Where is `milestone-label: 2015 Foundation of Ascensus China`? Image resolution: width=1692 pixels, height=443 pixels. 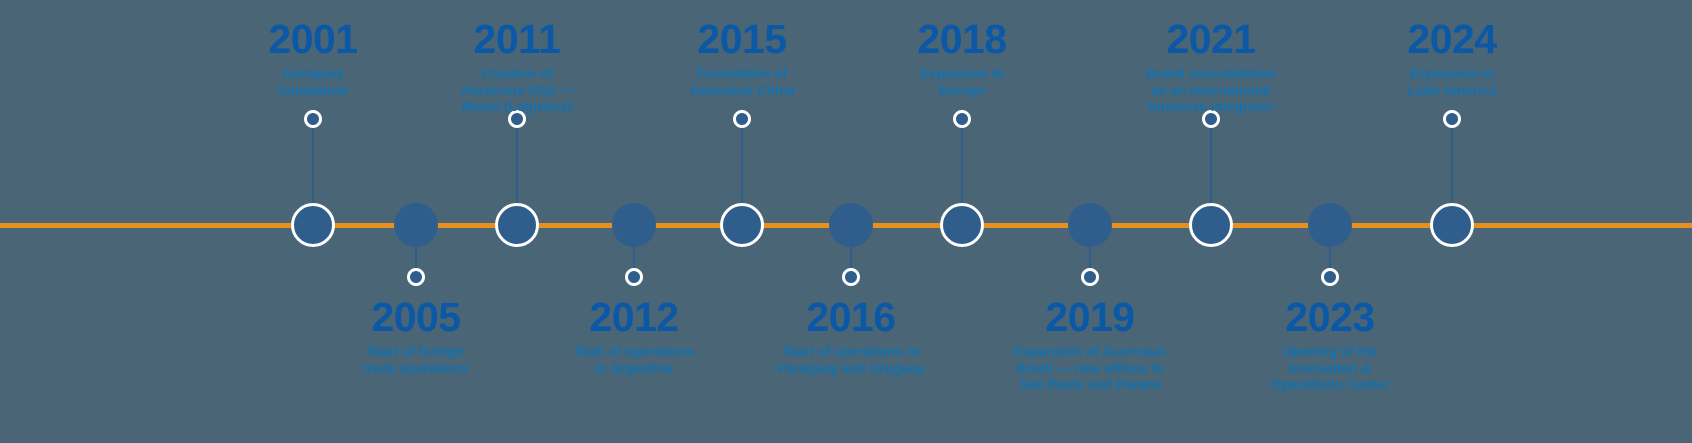 milestone-label: 2015 Foundation of Ascensus China is located at coordinates (742, 57).